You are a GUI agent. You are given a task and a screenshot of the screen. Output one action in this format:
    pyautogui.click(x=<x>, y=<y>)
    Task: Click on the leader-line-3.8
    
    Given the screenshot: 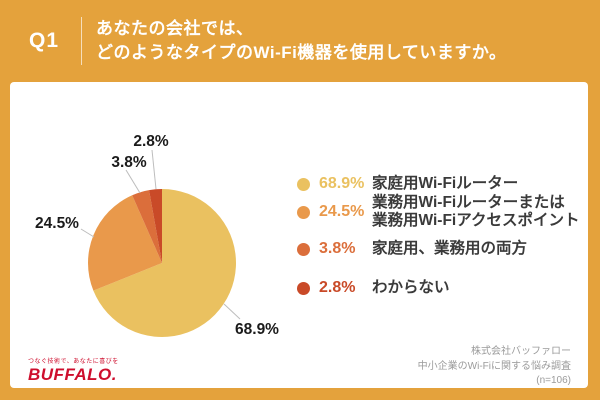 What is the action you would take?
    pyautogui.click(x=133, y=181)
    